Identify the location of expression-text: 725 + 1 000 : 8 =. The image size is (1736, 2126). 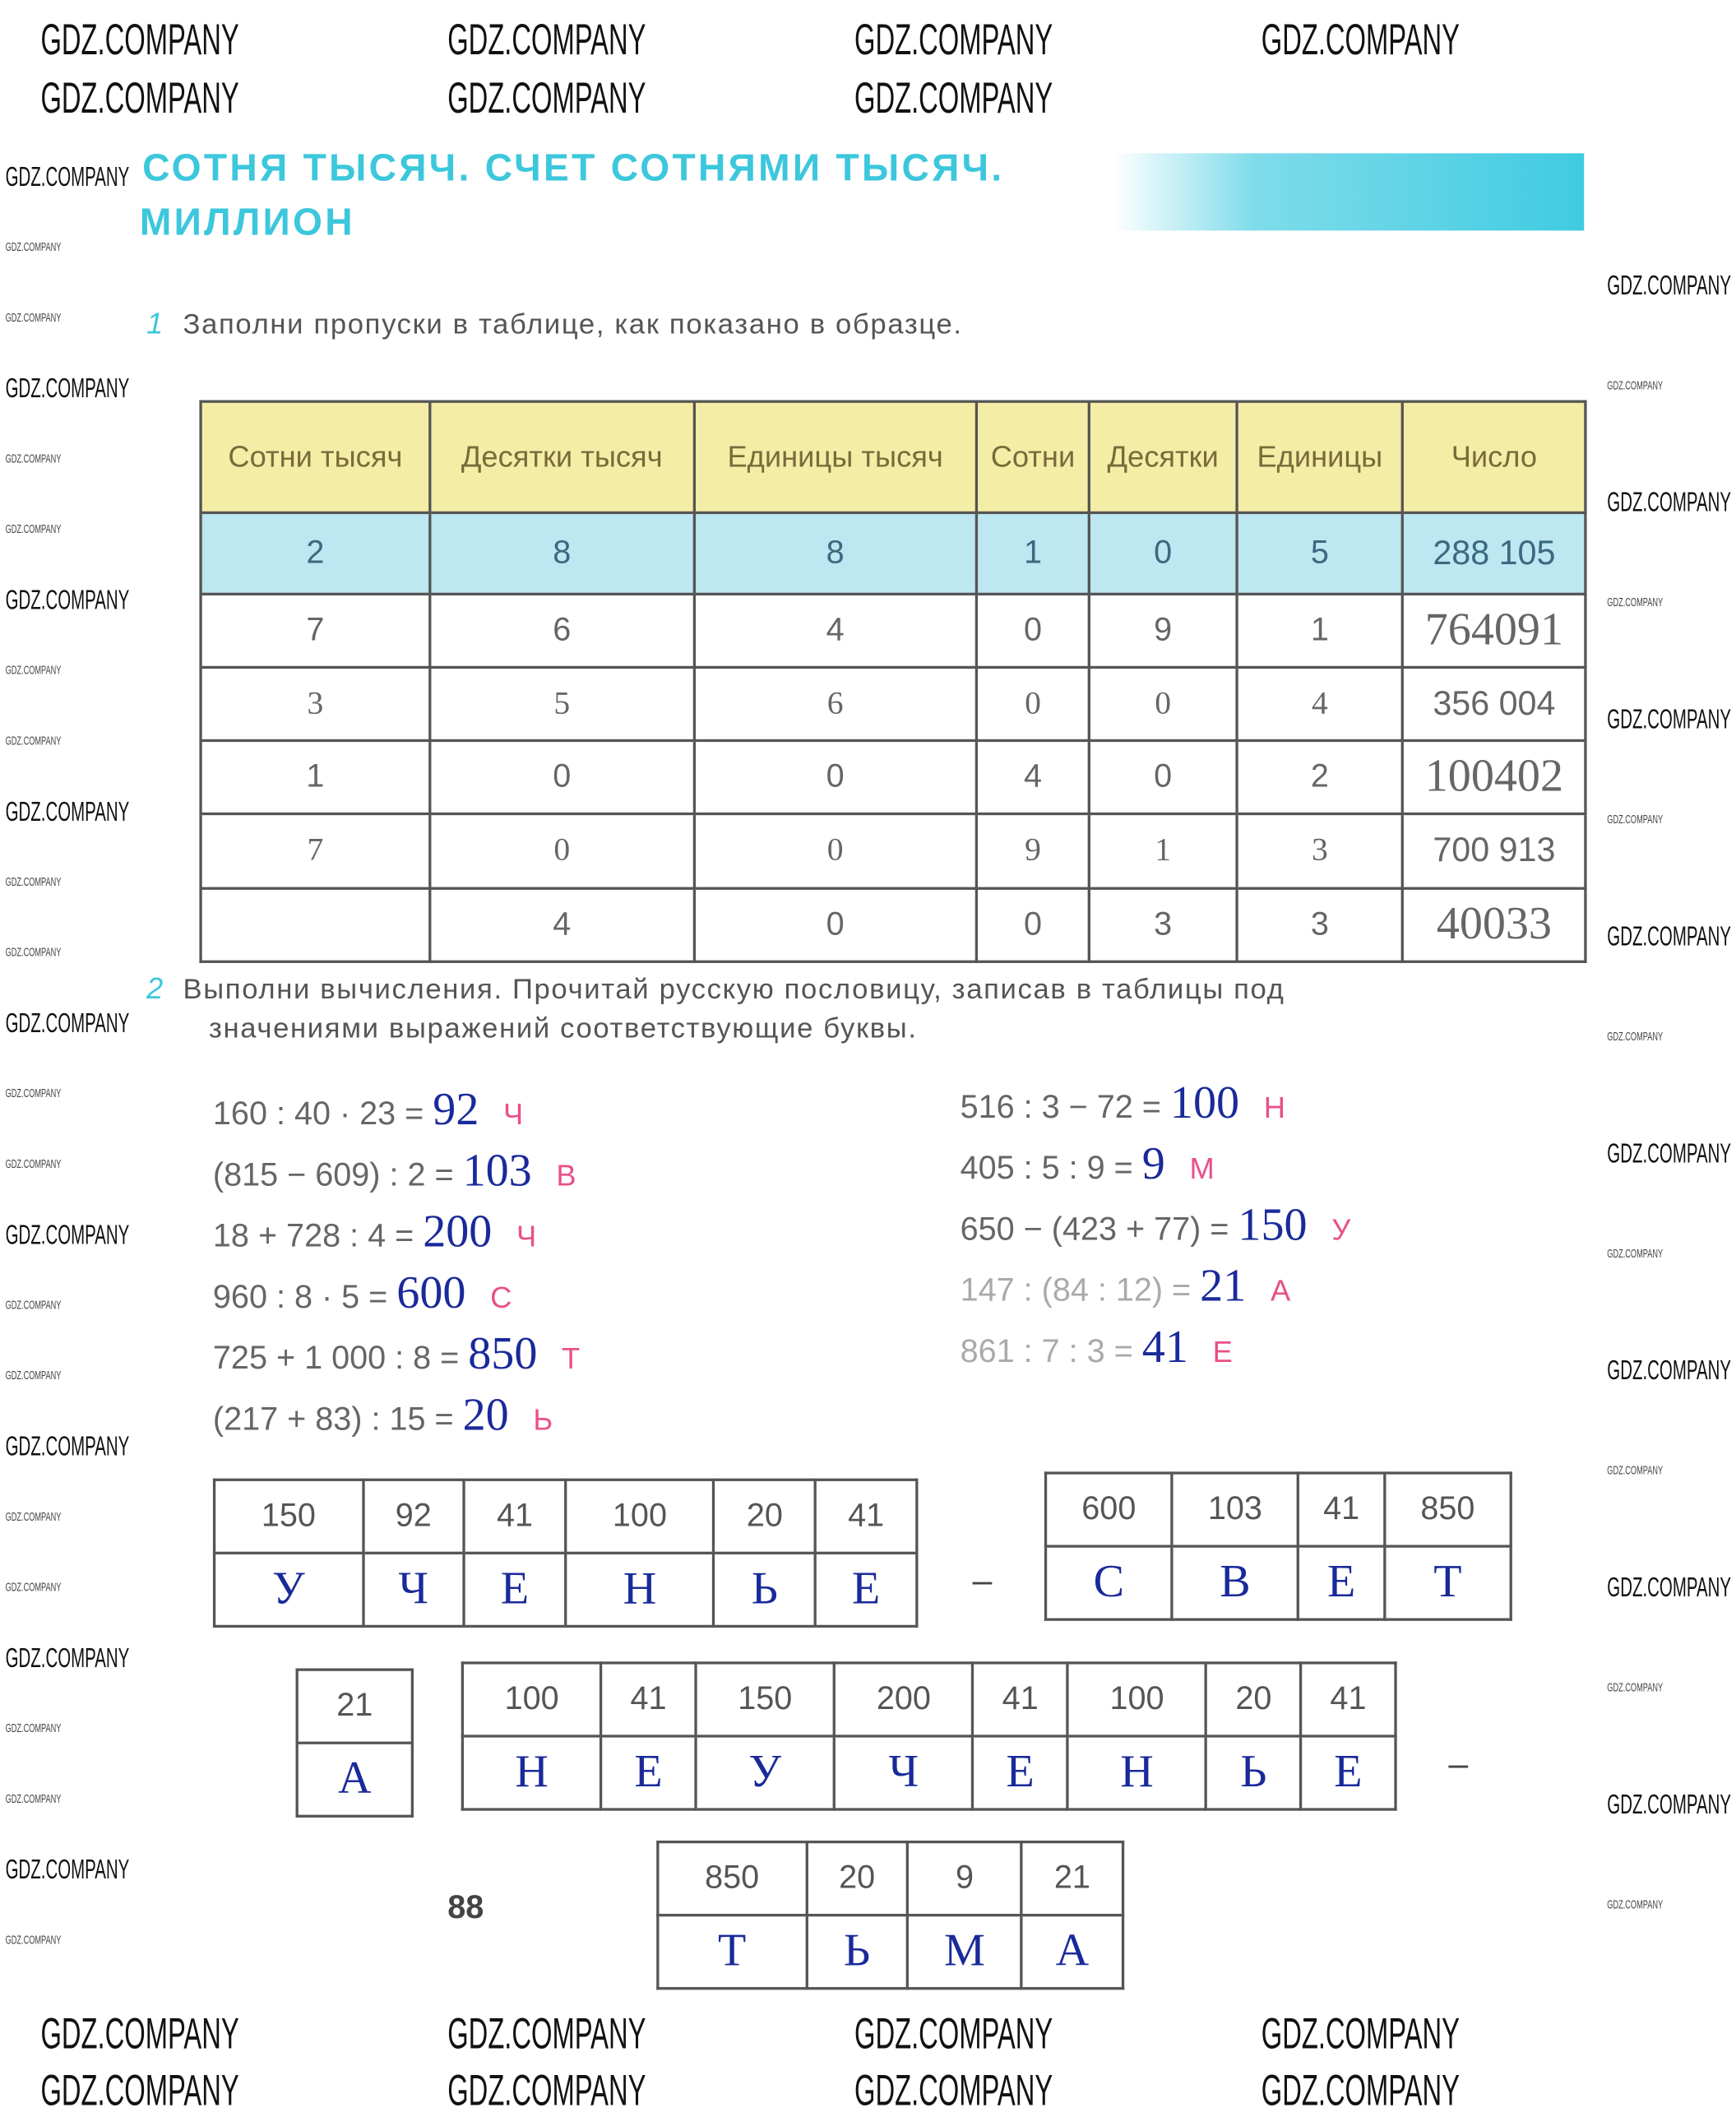
(336, 1358).